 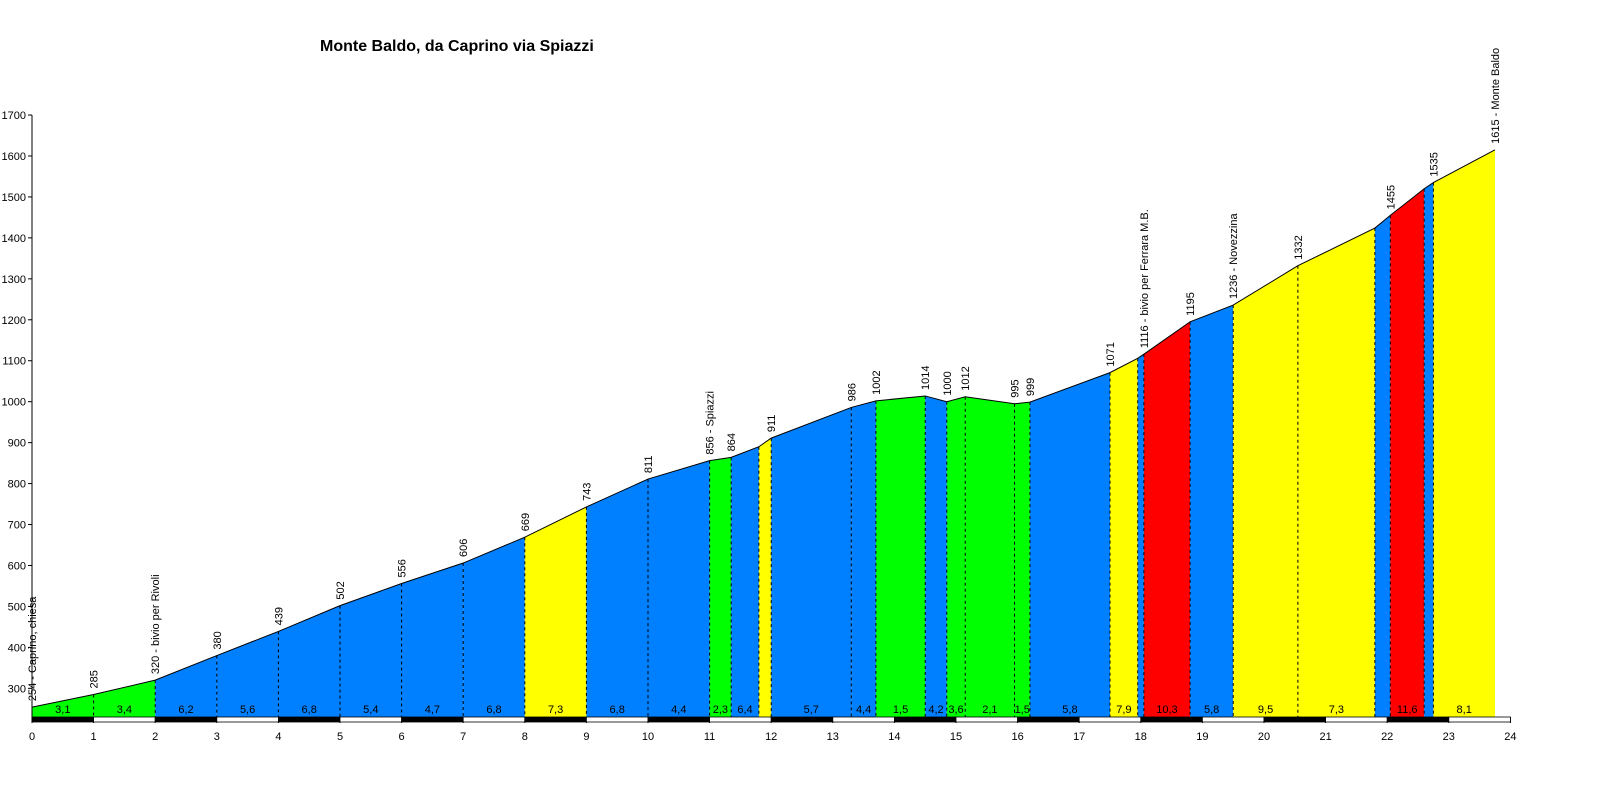 I want to click on altitude-label: 380, so click(x=218, y=640).